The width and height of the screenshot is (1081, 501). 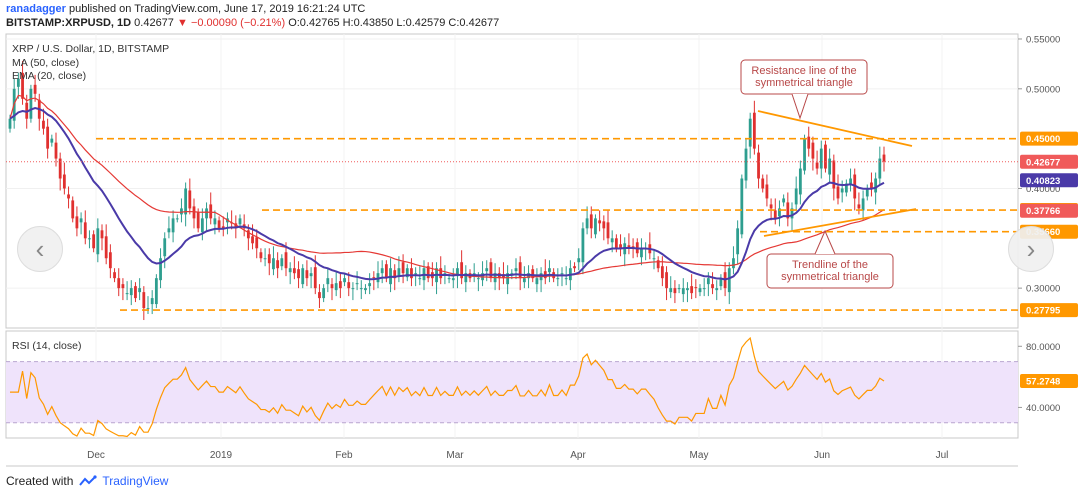 What do you see at coordinates (830, 277) in the screenshot?
I see `support-callout-text: symmetrical triangle` at bounding box center [830, 277].